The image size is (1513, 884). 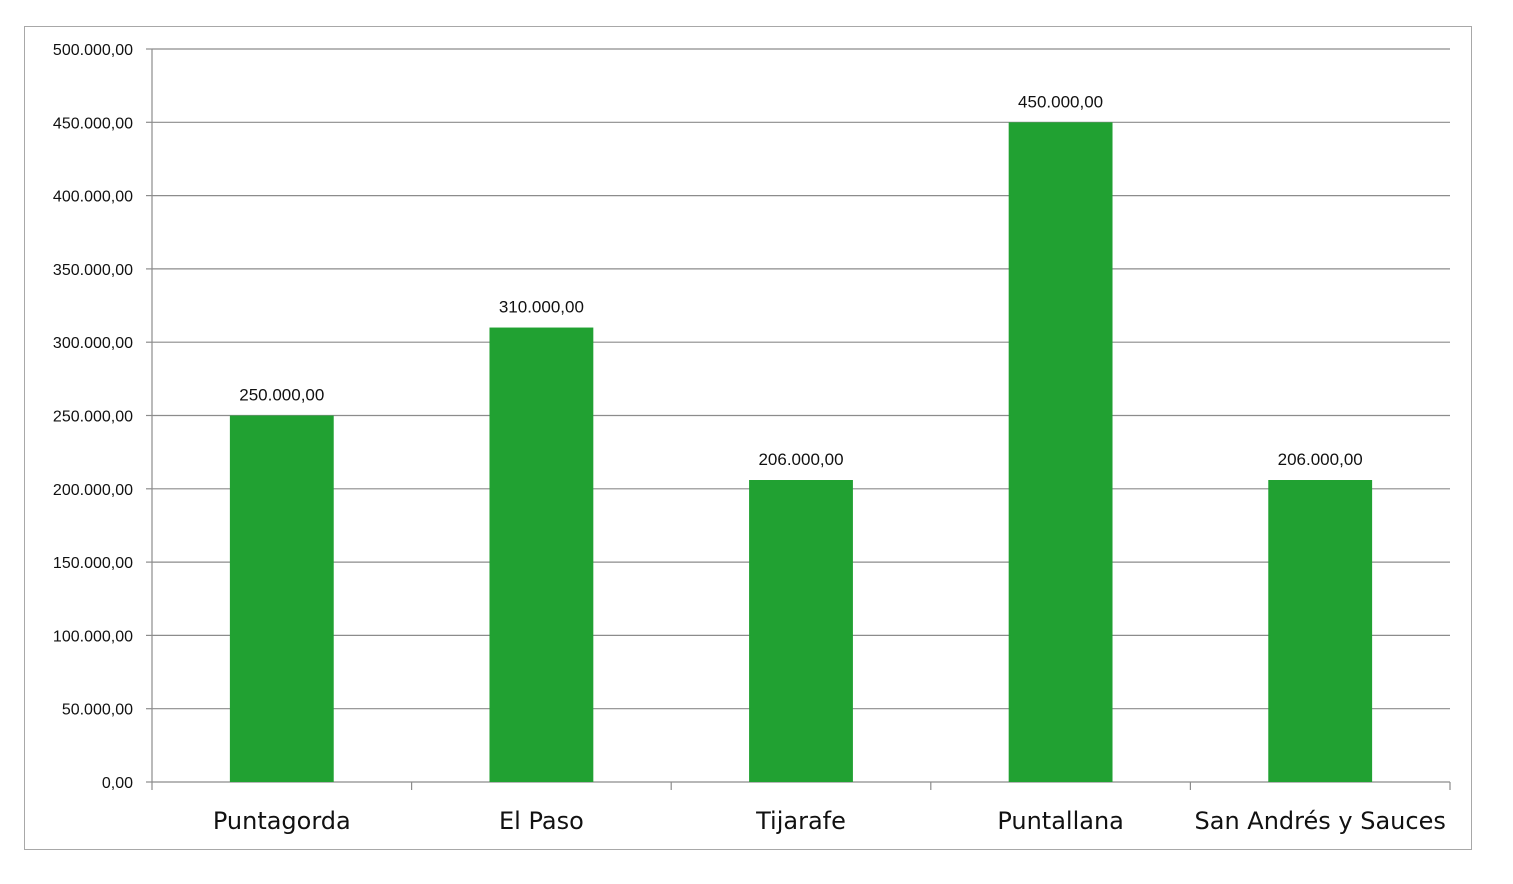 What do you see at coordinates (93, 270) in the screenshot?
I see `y-tick-label: 350.000,00` at bounding box center [93, 270].